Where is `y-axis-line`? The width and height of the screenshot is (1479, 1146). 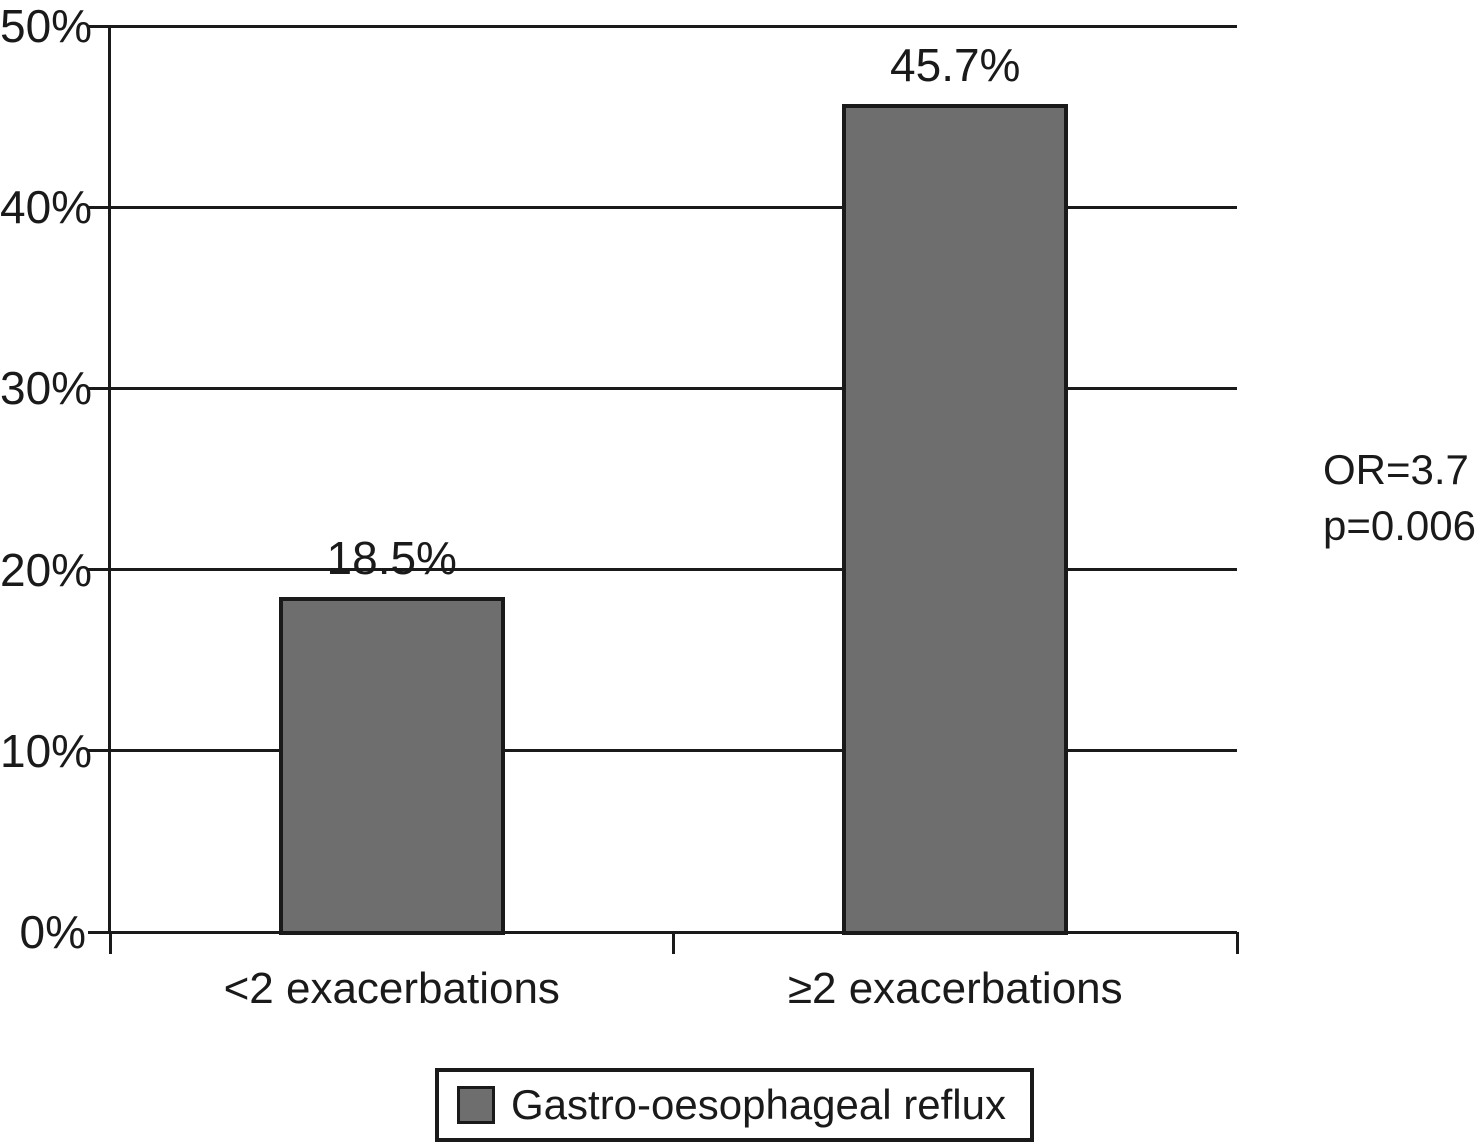 y-axis-line is located at coordinates (109, 480).